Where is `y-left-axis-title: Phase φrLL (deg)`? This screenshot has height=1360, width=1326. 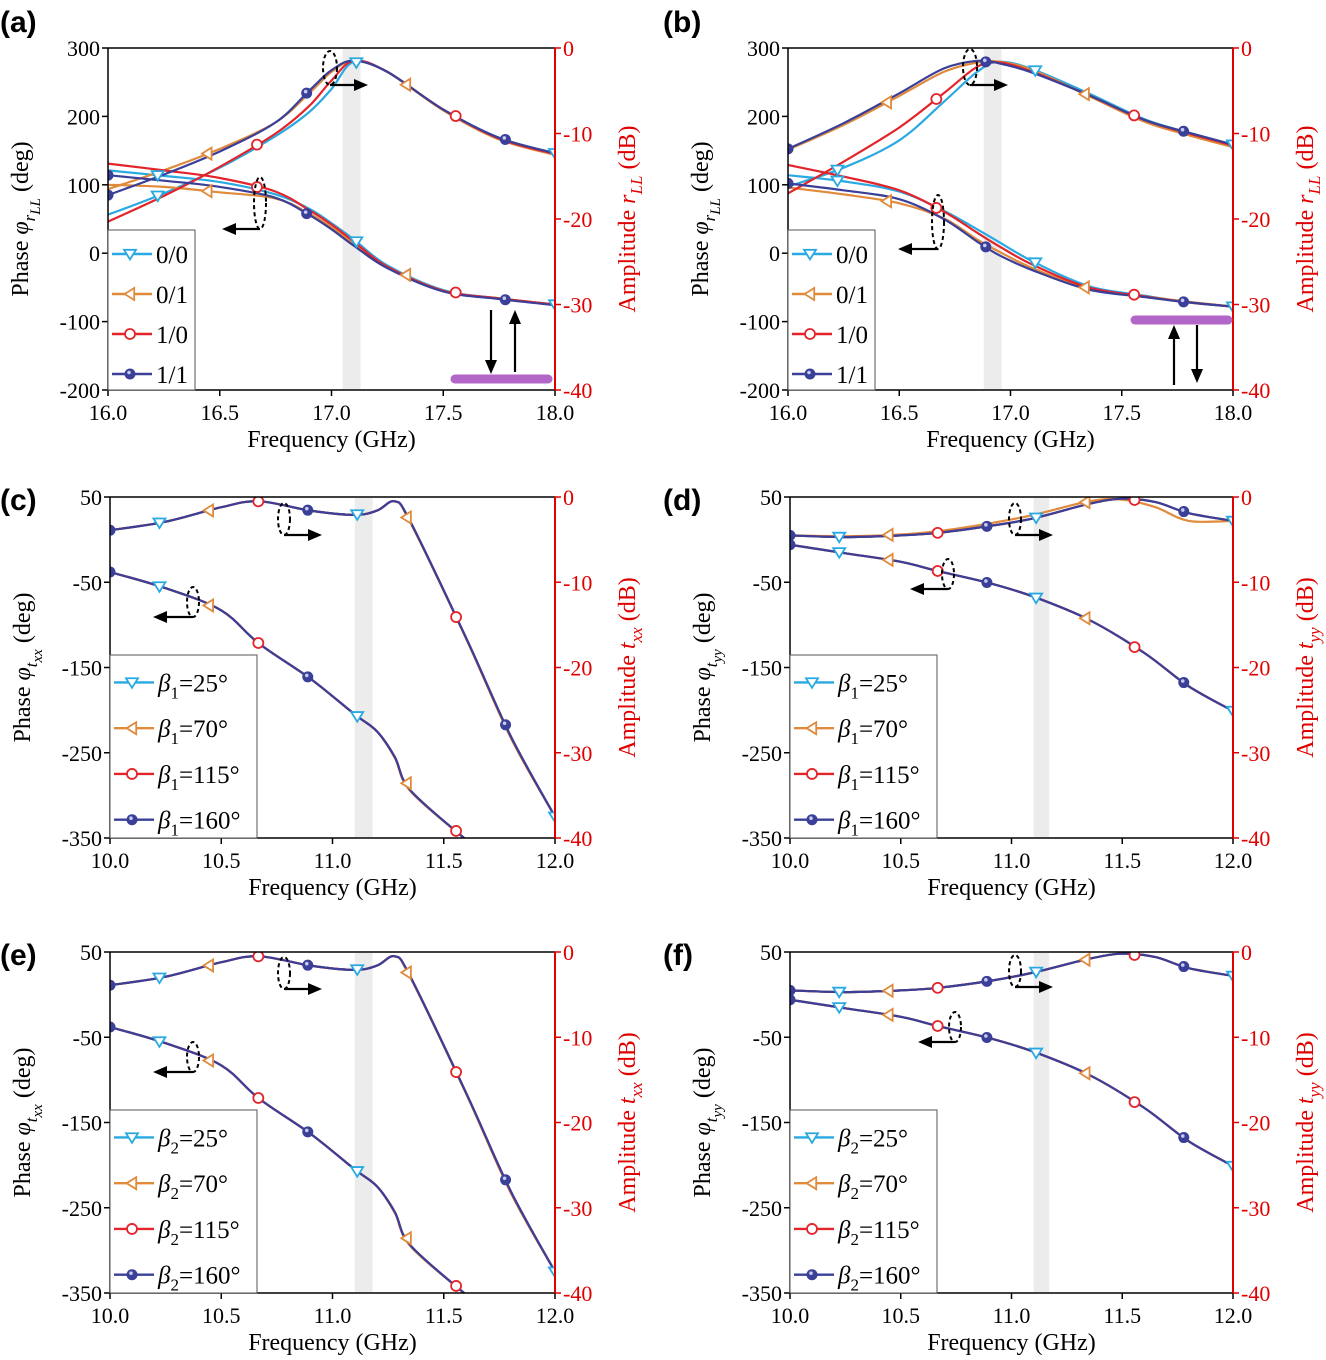
y-left-axis-title: Phase φrLL (deg) is located at coordinates (706, 218).